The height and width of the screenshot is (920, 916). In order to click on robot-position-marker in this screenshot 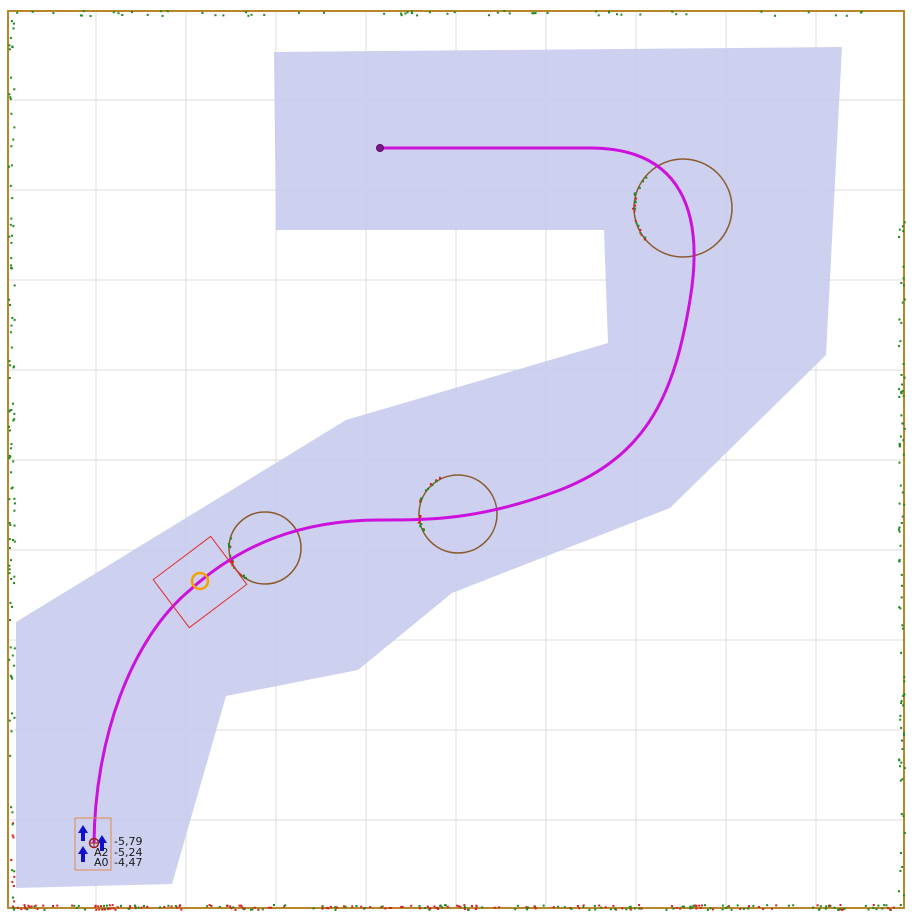, I will do `click(200, 581)`.